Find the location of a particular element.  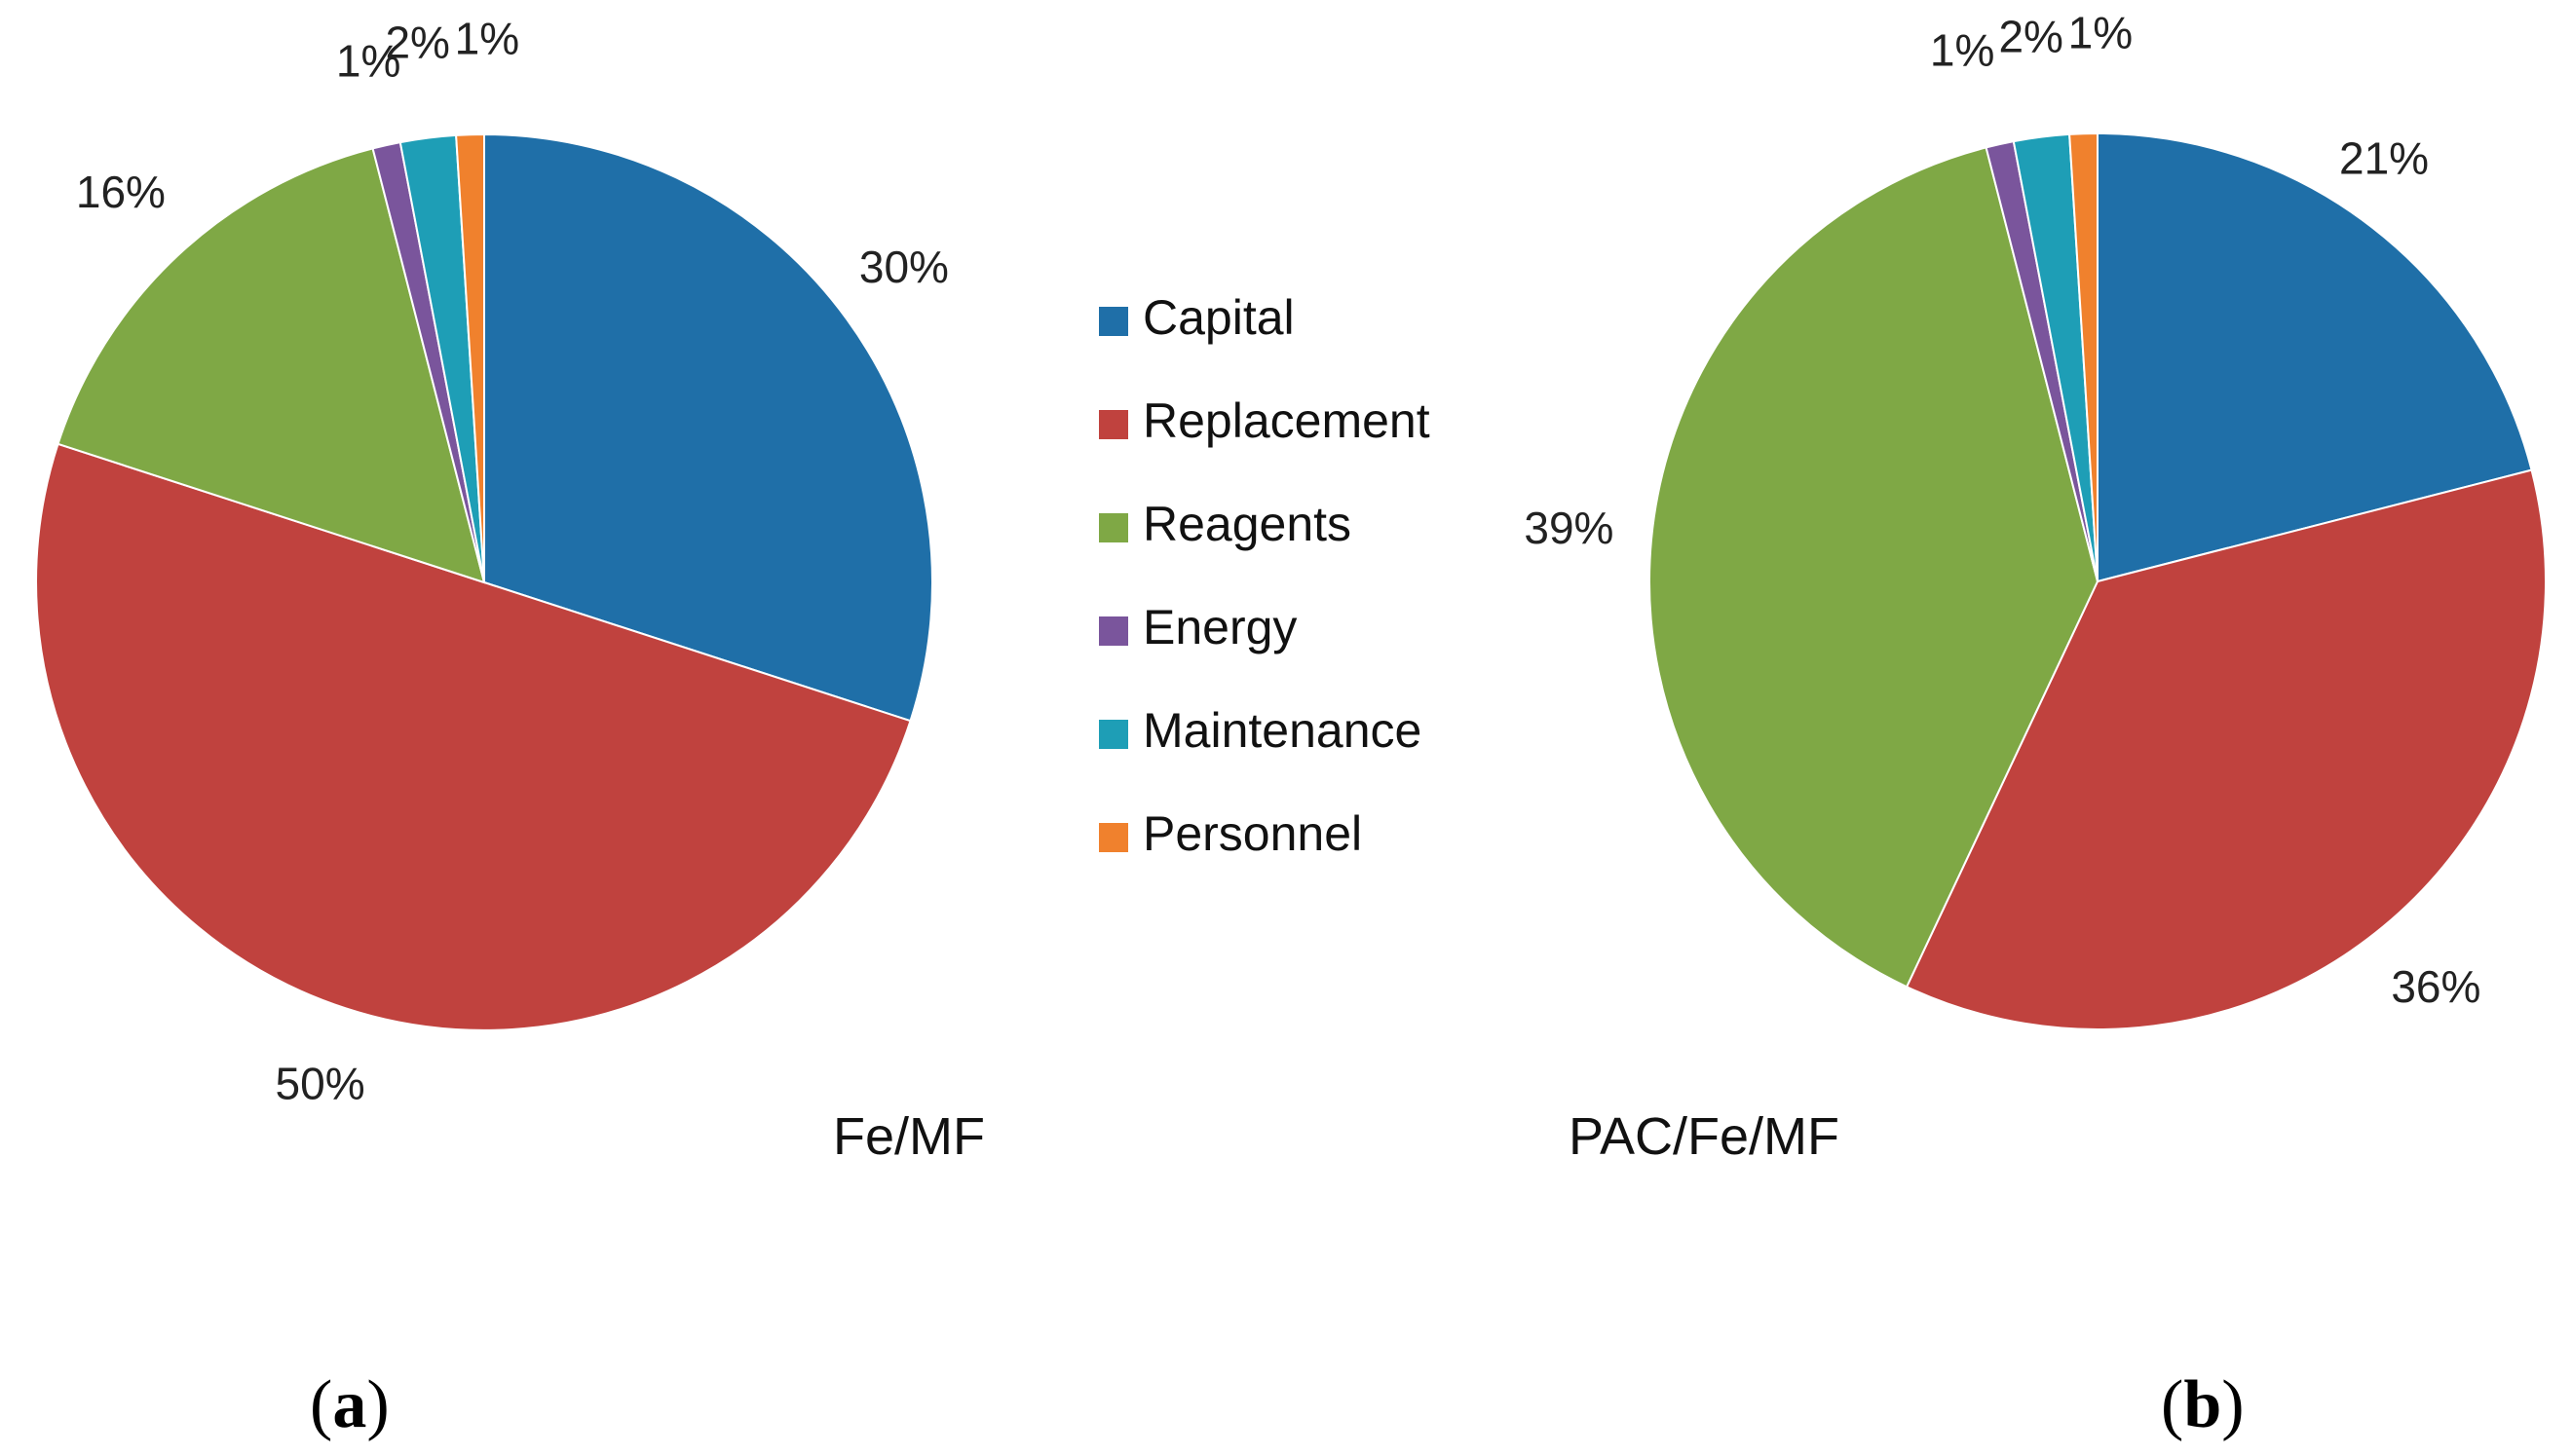

legend-swatch-maintenance is located at coordinates (1113, 734).